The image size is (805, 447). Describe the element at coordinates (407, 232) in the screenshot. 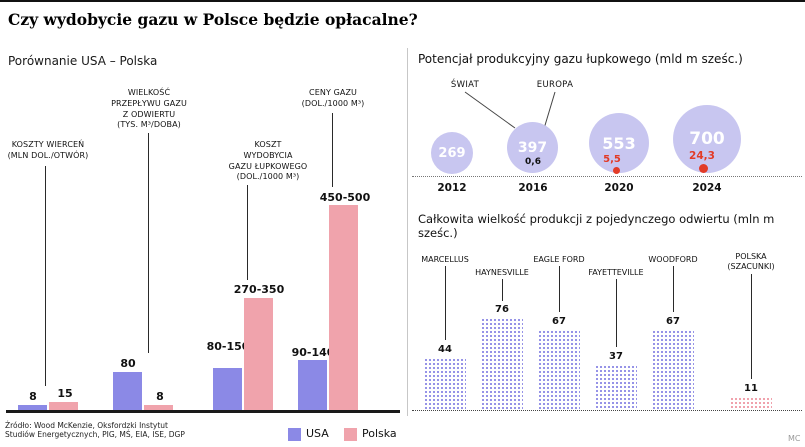

I see `panel-divider` at that location.